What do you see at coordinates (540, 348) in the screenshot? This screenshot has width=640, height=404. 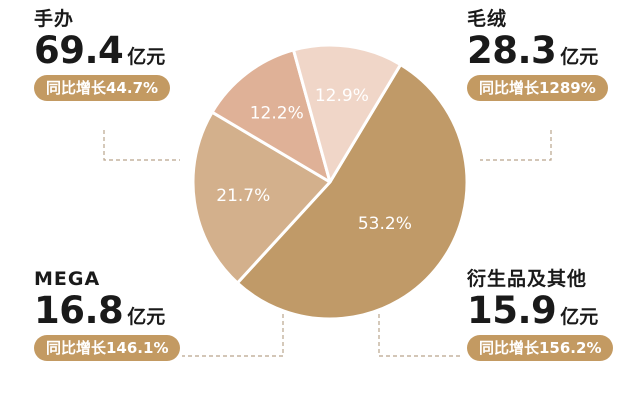 I see `growth-badge: 同比增长156.2%` at bounding box center [540, 348].